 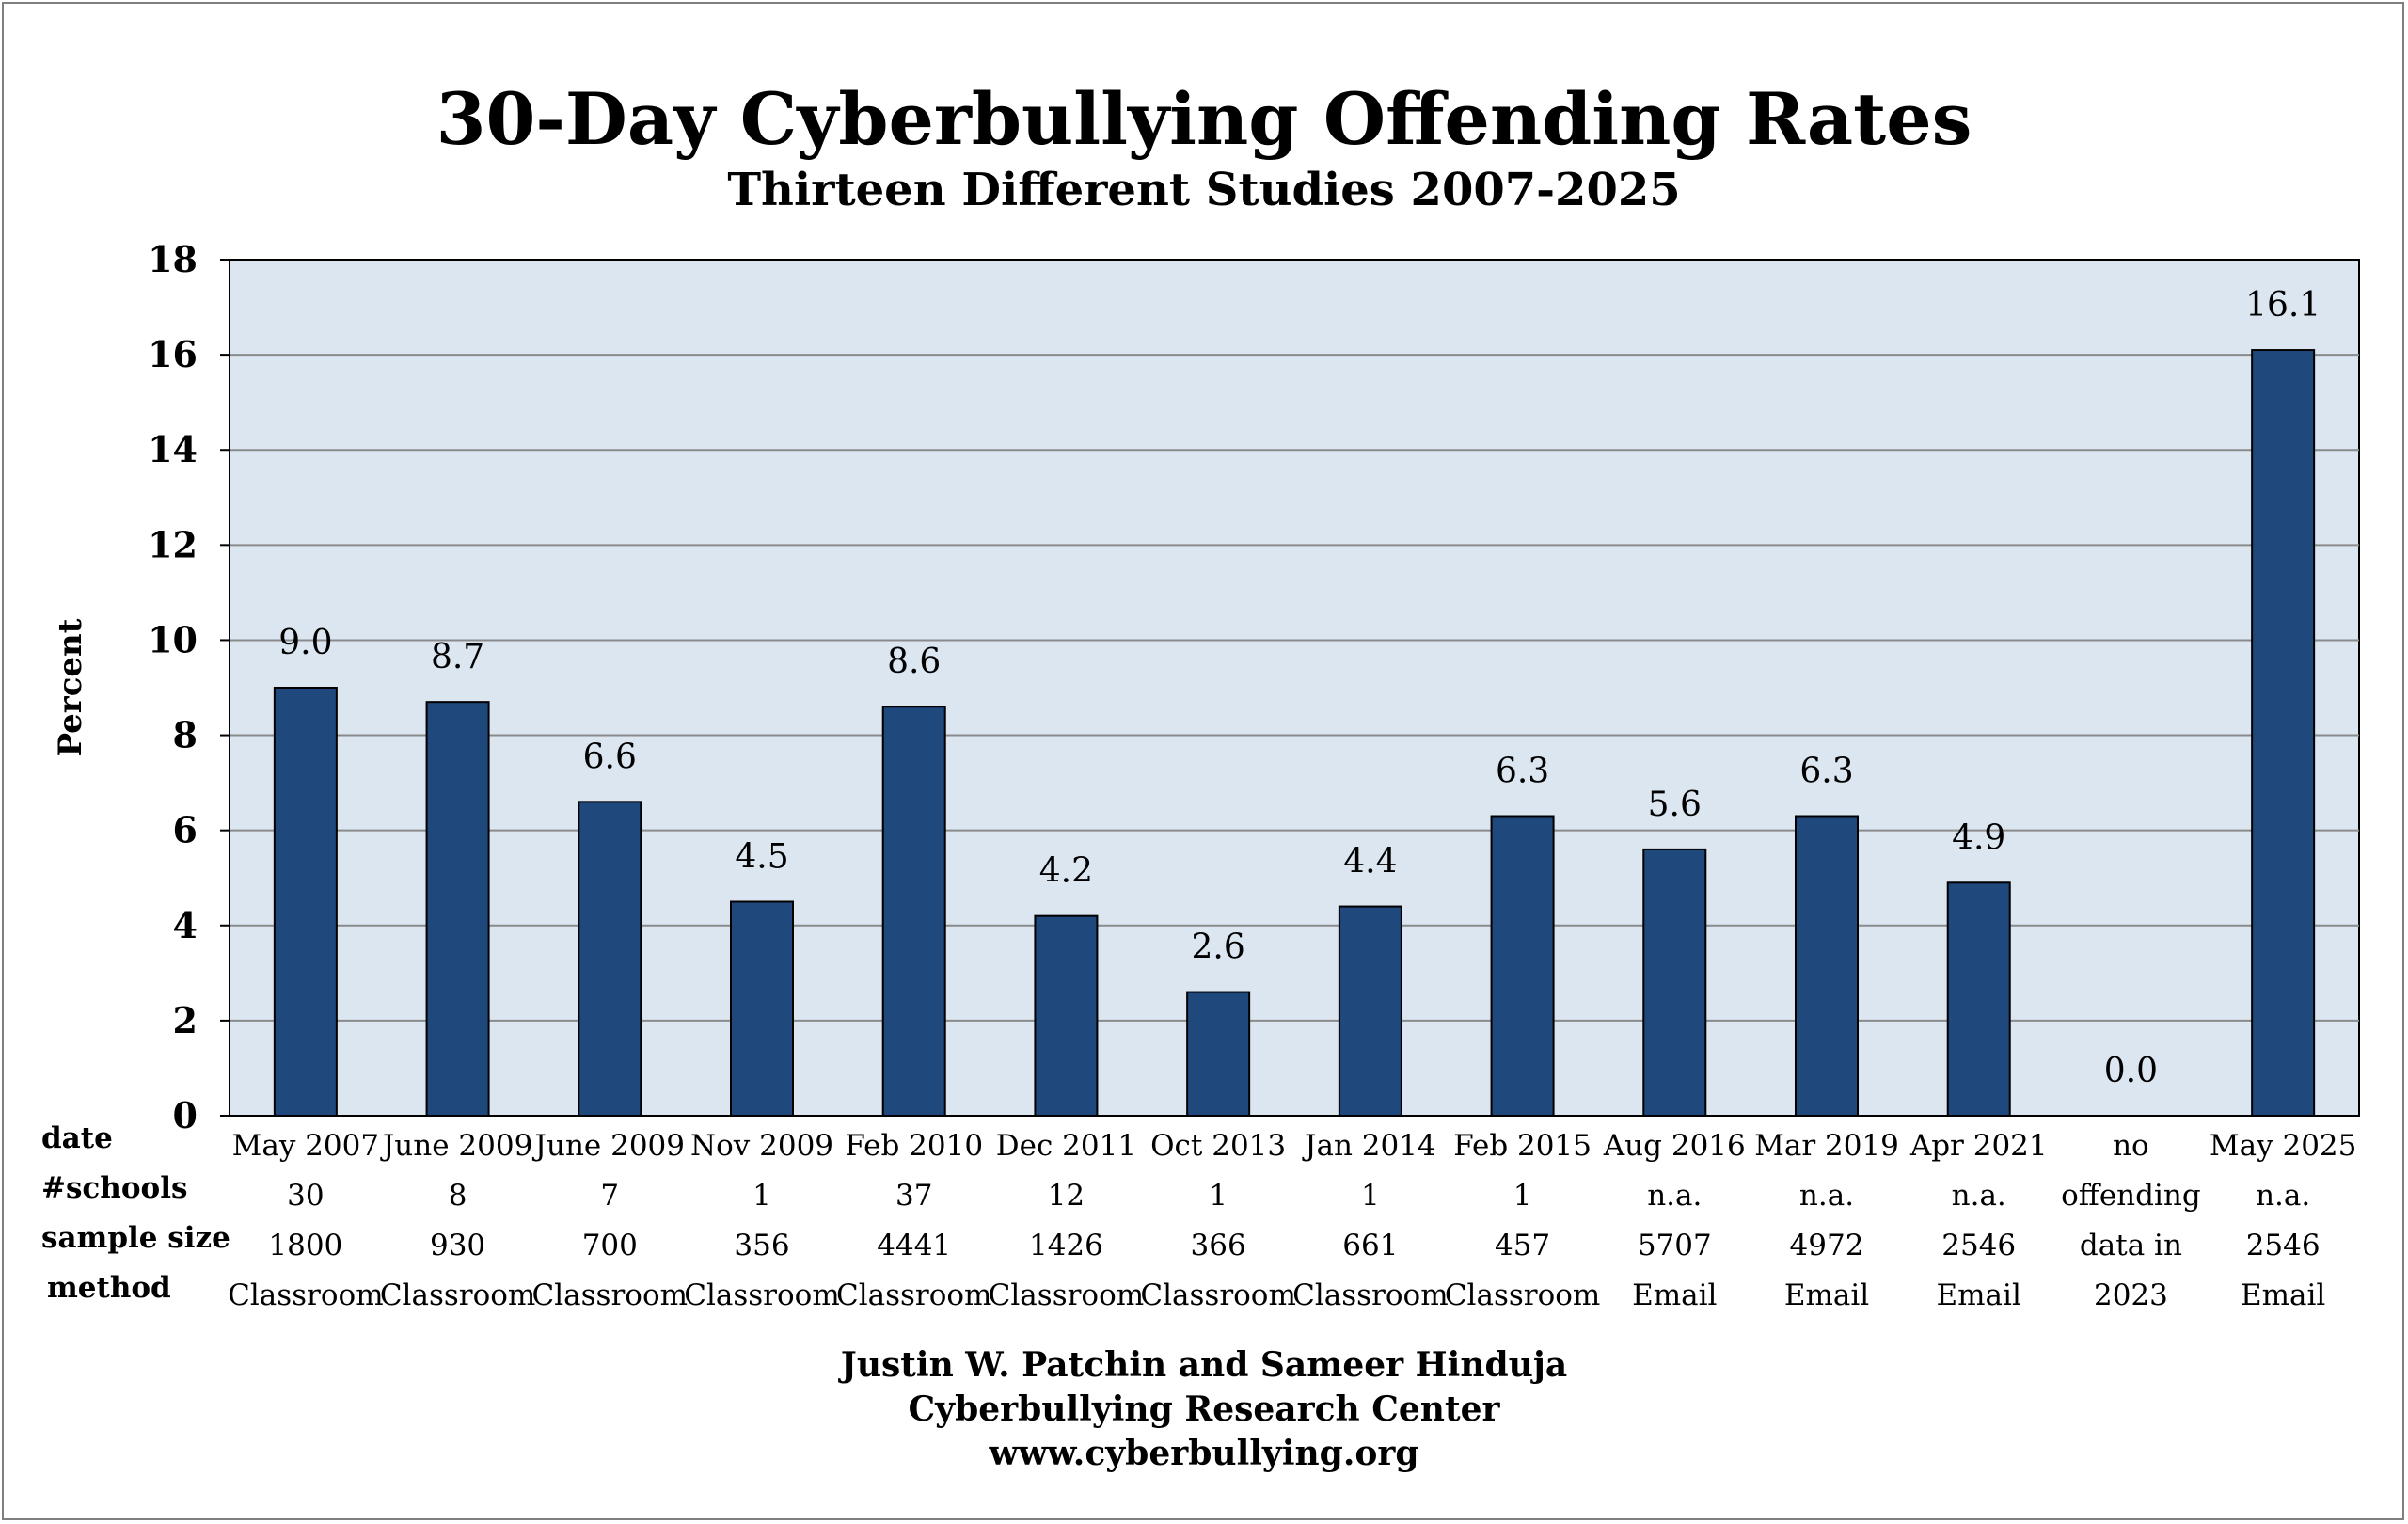 I want to click on schools-cell: 7, so click(x=609, y=1196).